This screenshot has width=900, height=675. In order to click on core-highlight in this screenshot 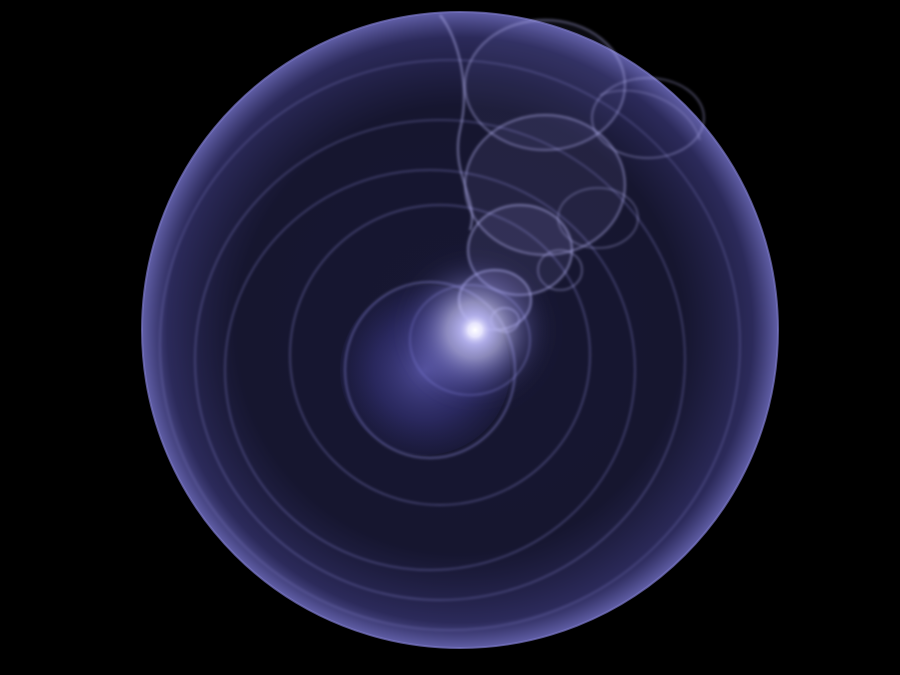, I will do `click(475, 330)`.